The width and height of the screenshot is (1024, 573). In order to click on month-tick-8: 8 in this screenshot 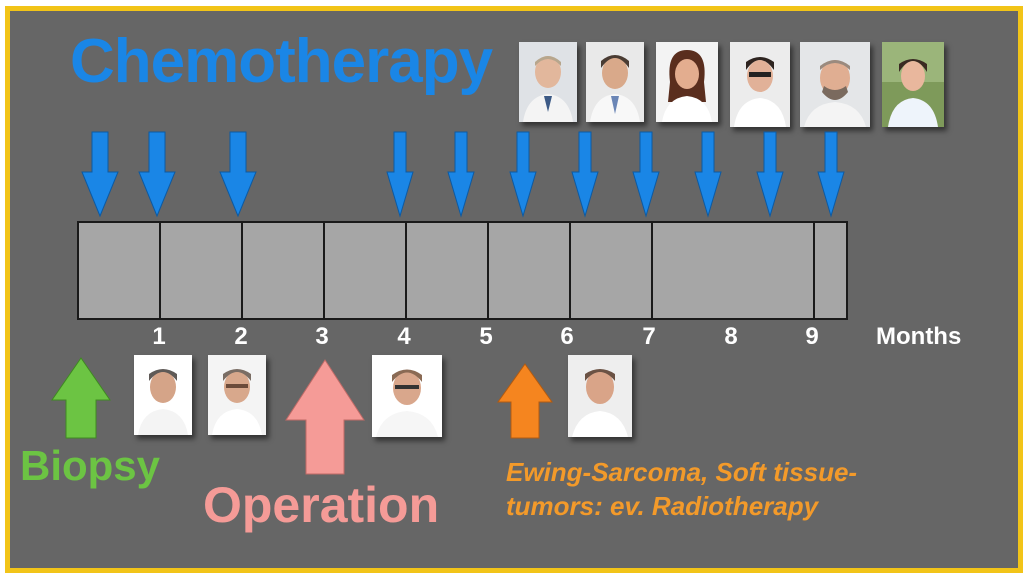, I will do `click(731, 336)`.